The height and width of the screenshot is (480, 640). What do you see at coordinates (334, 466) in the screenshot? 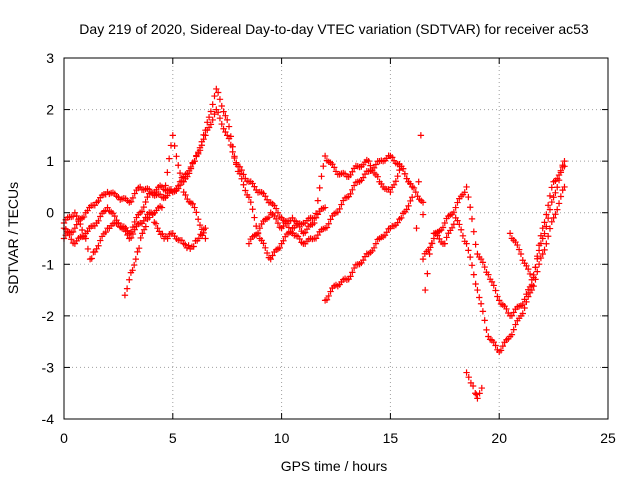
I see `x-axis-label: GPS time / hours` at bounding box center [334, 466].